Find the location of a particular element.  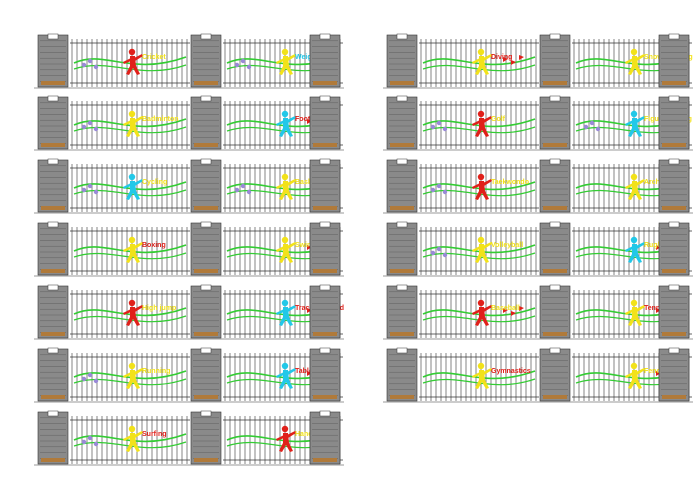

fence-row-left-1: CricketWeightlifting is located at coordinates (189, 61).